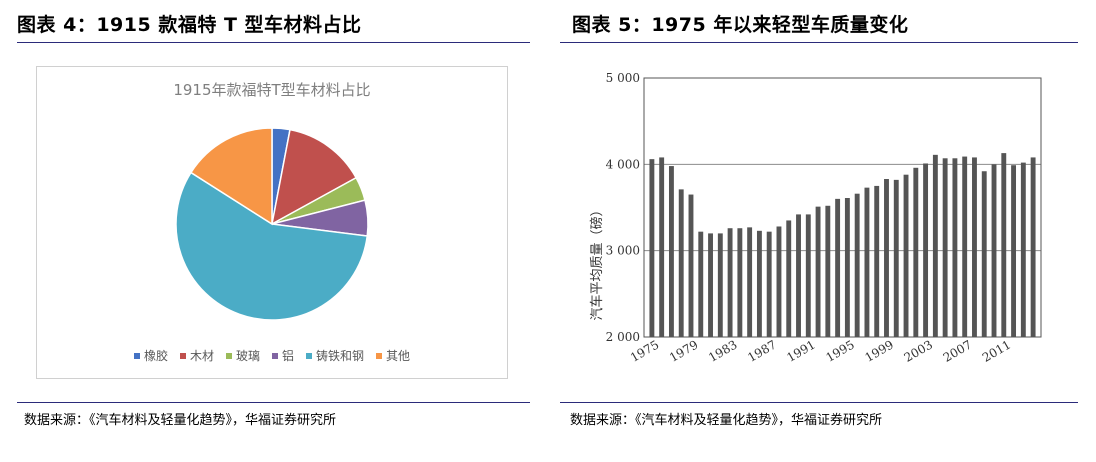  What do you see at coordinates (808, 275) in the screenshot?
I see `bar-1991` at bounding box center [808, 275].